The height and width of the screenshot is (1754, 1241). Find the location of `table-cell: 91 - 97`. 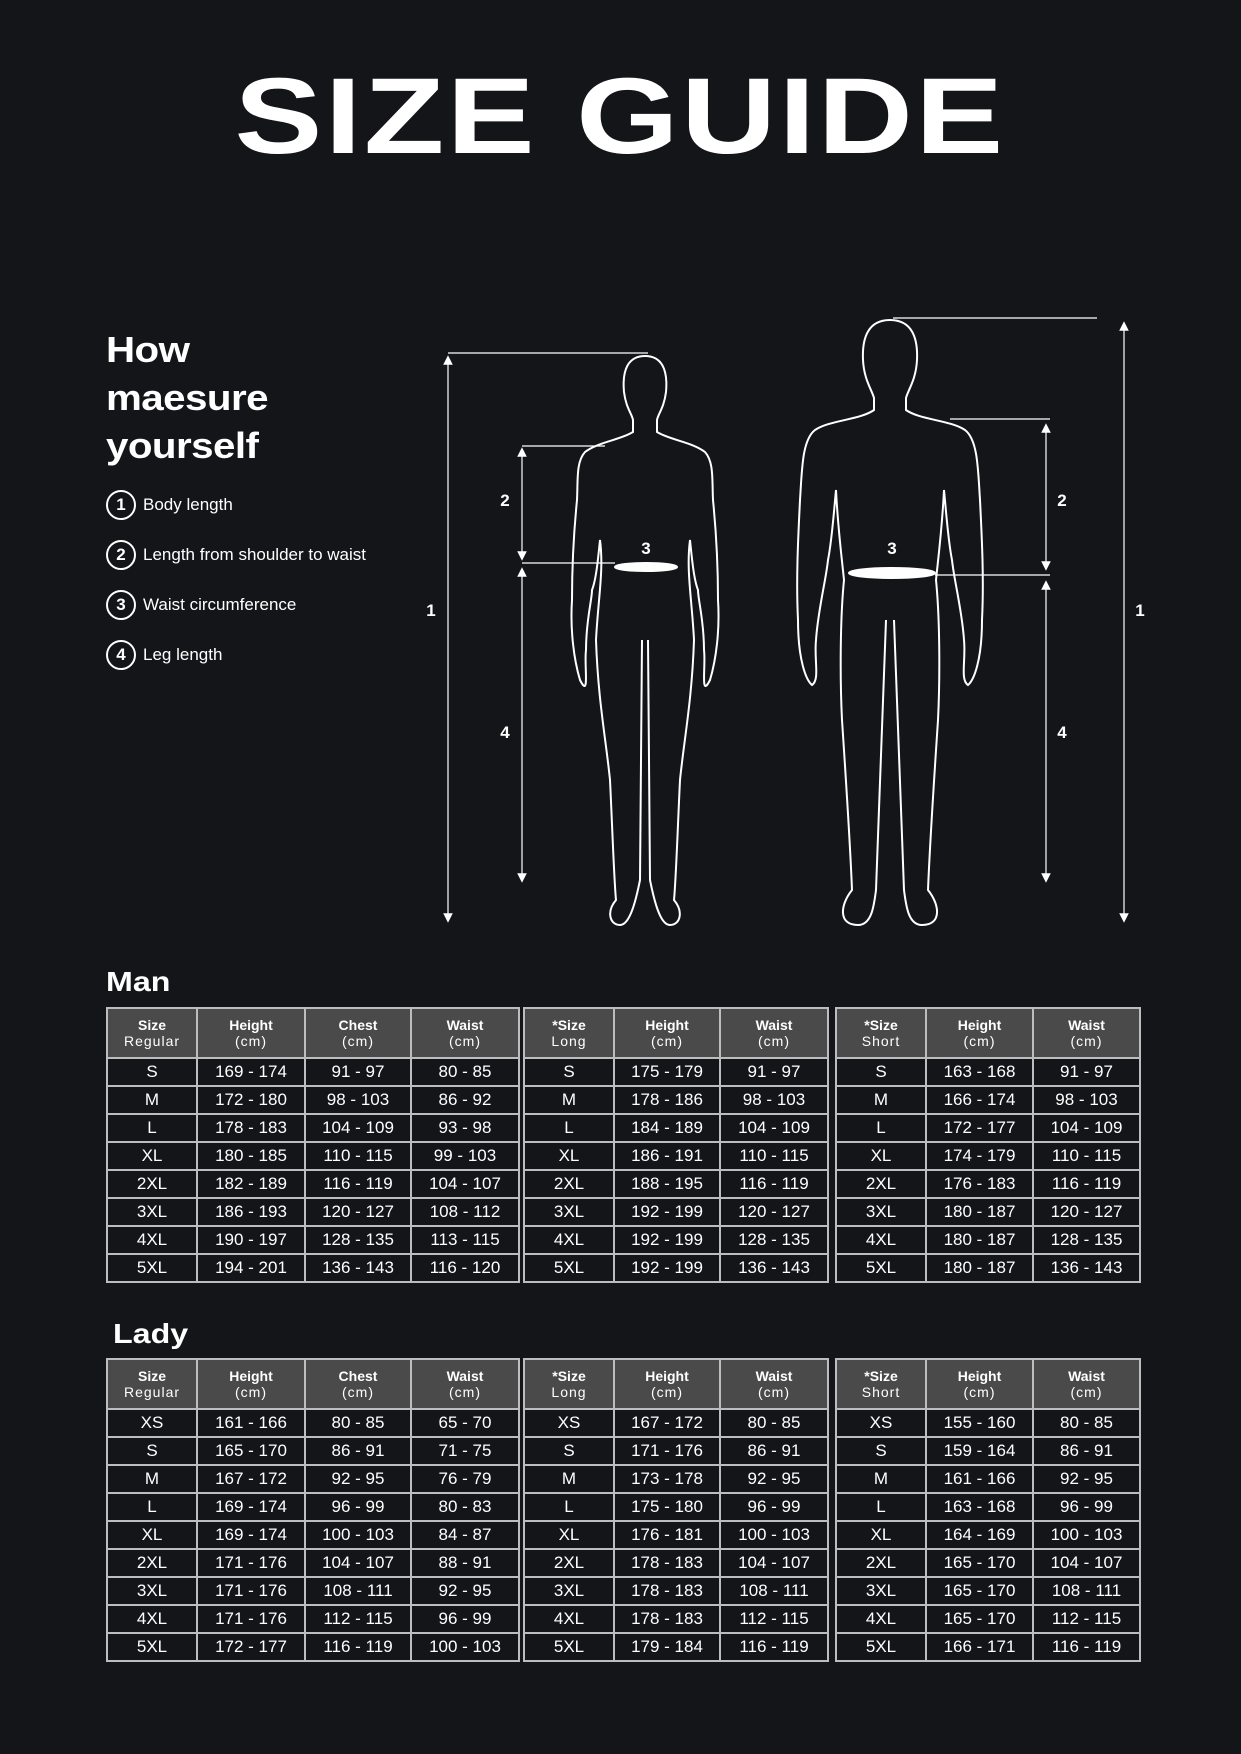

table-cell: 91 - 97 is located at coordinates (358, 1072).